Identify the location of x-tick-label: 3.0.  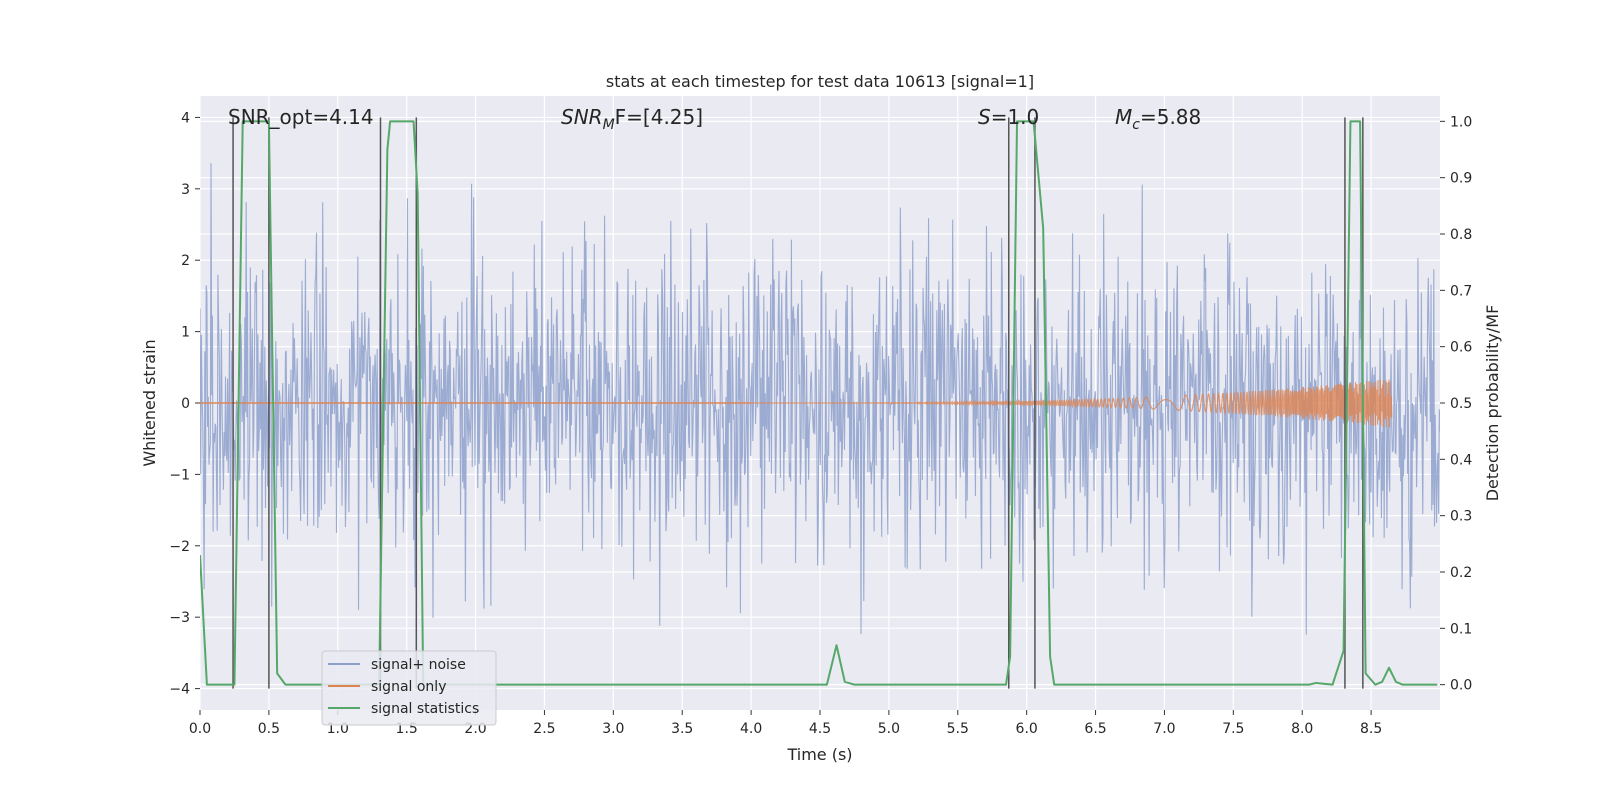
(613, 729).